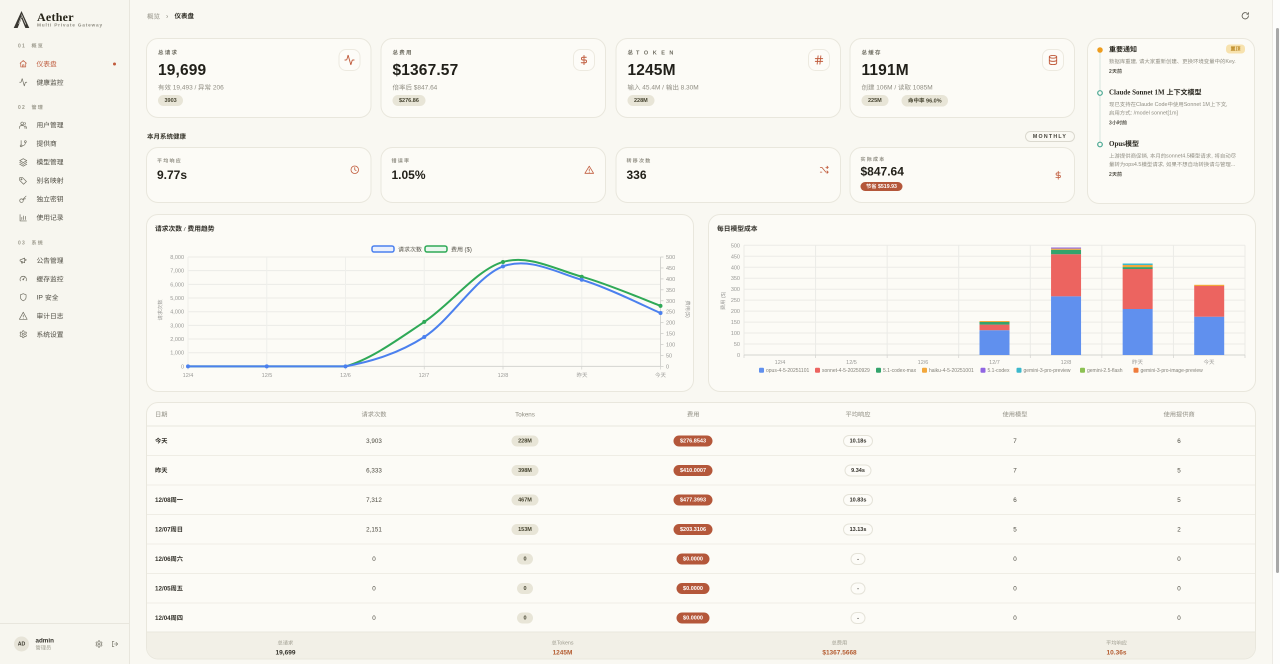  Describe the element at coordinates (1172, 371) in the screenshot. I see `svg-text: gemini-3-pro-image-preview` at that location.